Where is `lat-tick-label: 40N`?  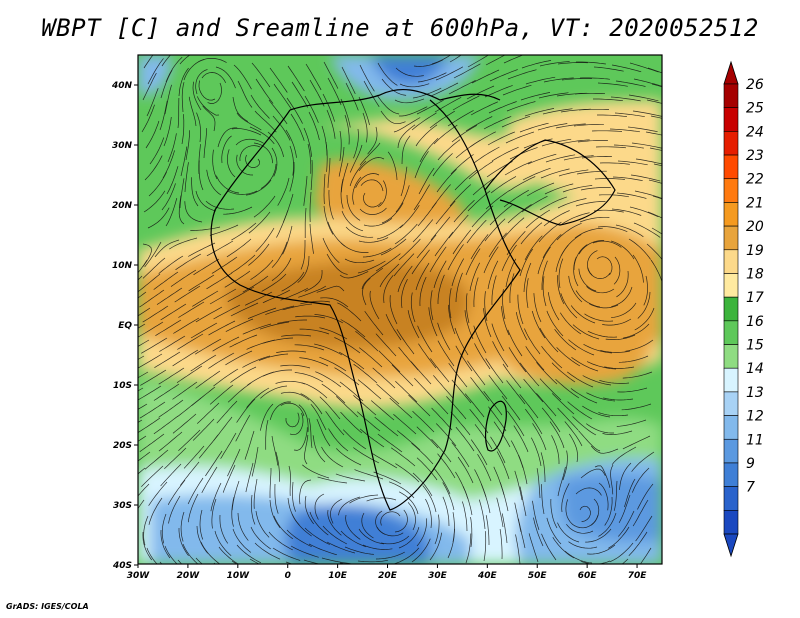
lat-tick-label: 40N is located at coordinates (122, 86).